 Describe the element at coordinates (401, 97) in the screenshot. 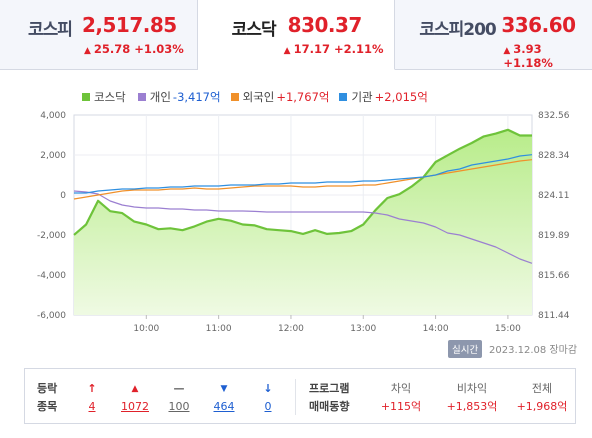

I see `legend-value: +2,015억` at that location.